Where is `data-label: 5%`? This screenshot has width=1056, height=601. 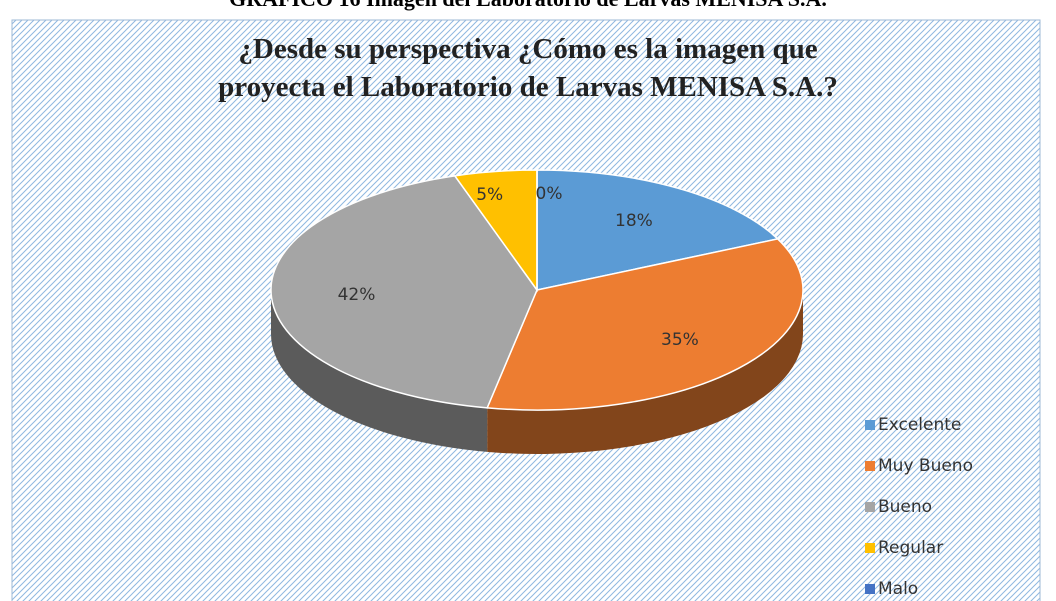
data-label: 5% is located at coordinates (489, 195).